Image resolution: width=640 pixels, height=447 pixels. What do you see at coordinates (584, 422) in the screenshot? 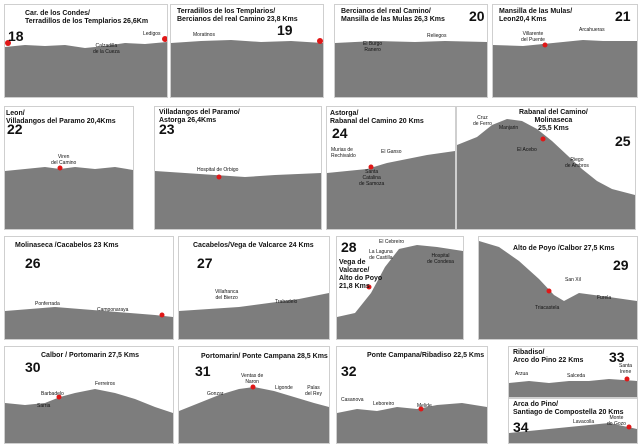
I see `town-label: Lavacolla` at bounding box center [584, 422].